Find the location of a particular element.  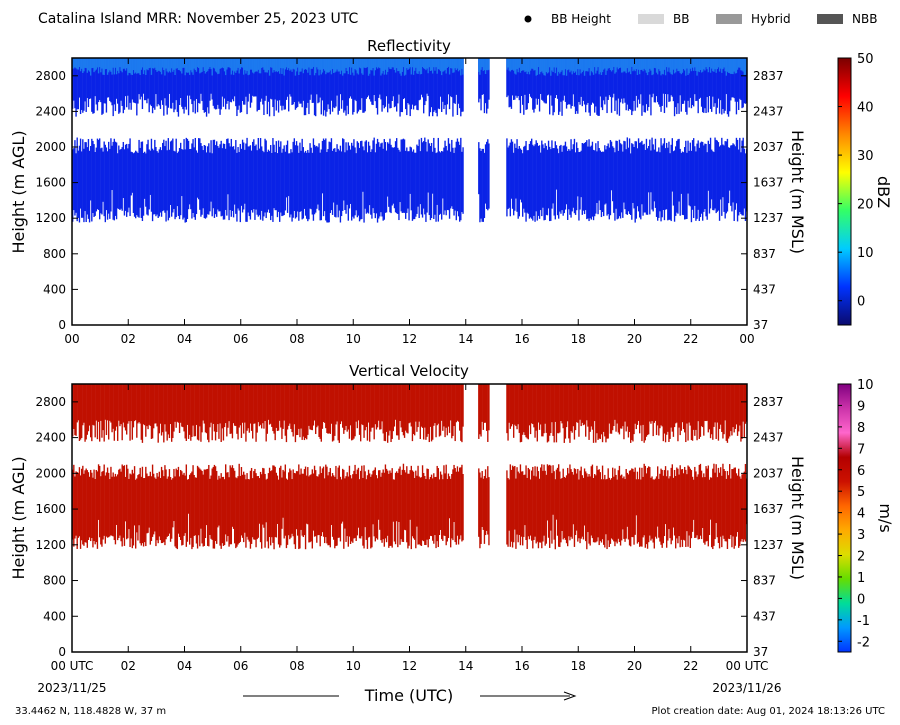

panel-title-vertical-velocity: Vertical Velocity is located at coordinates (409, 371).